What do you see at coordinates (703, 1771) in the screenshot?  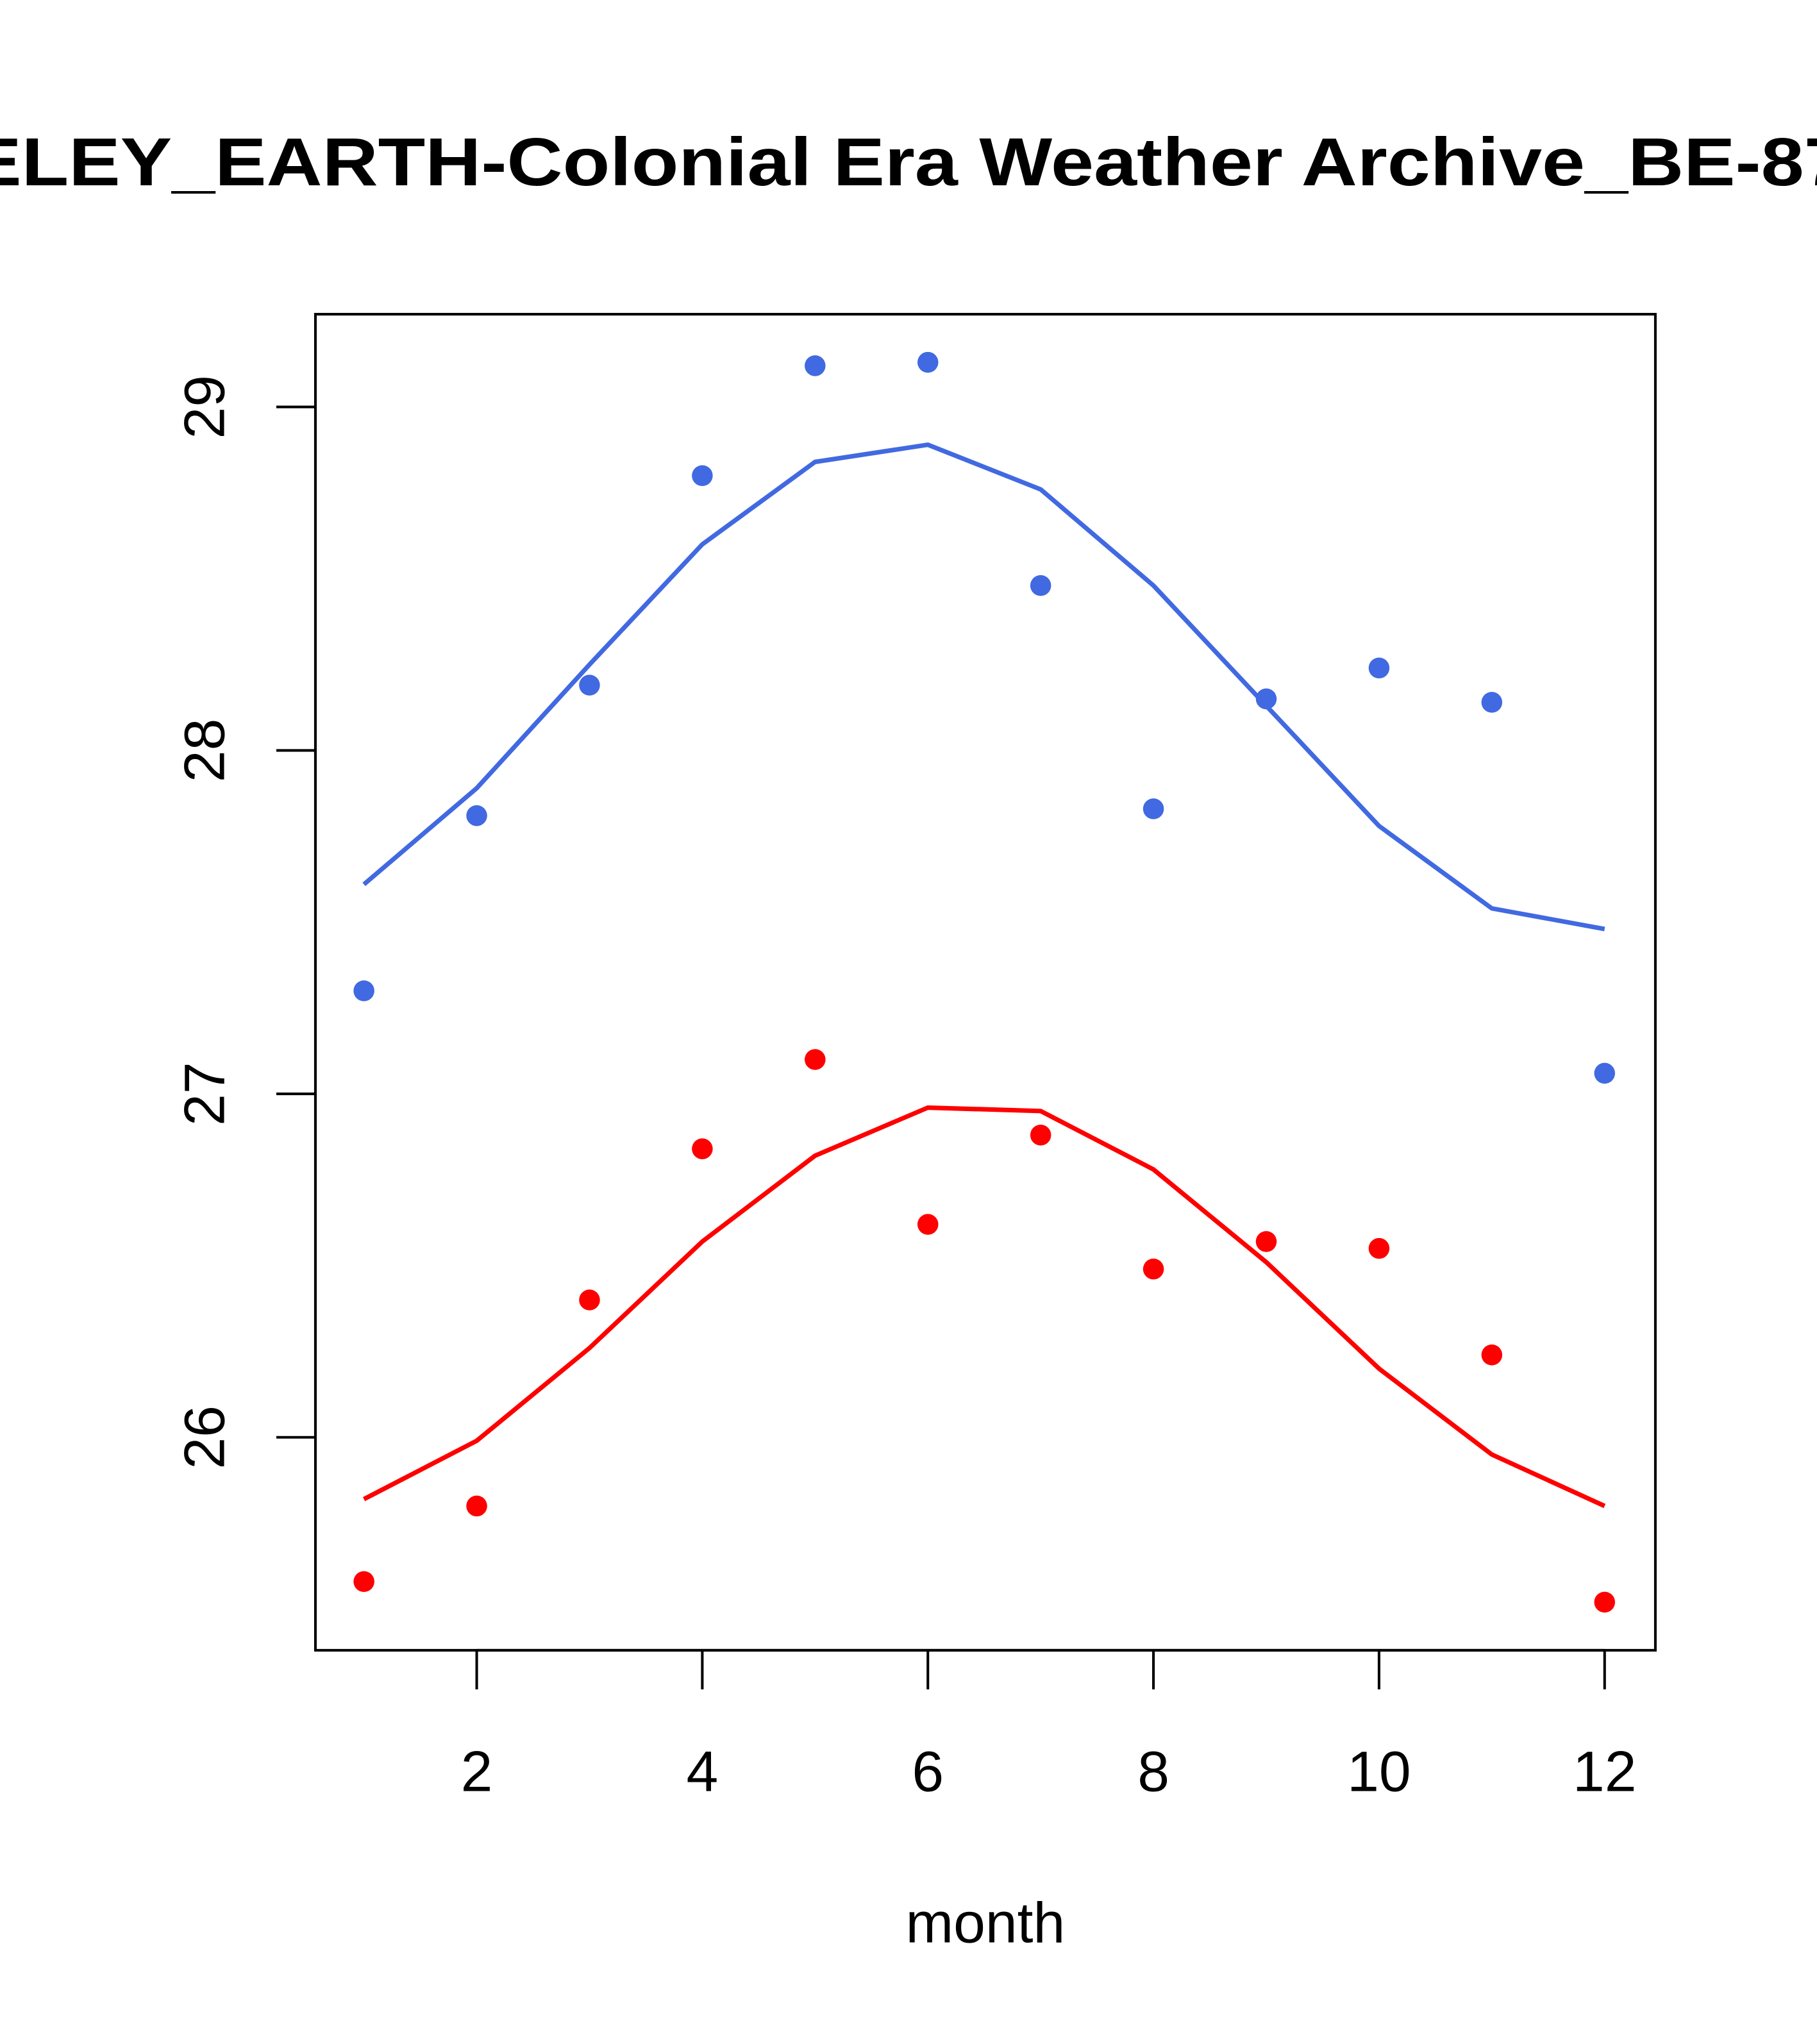 I see `x-tick-label: 4` at bounding box center [703, 1771].